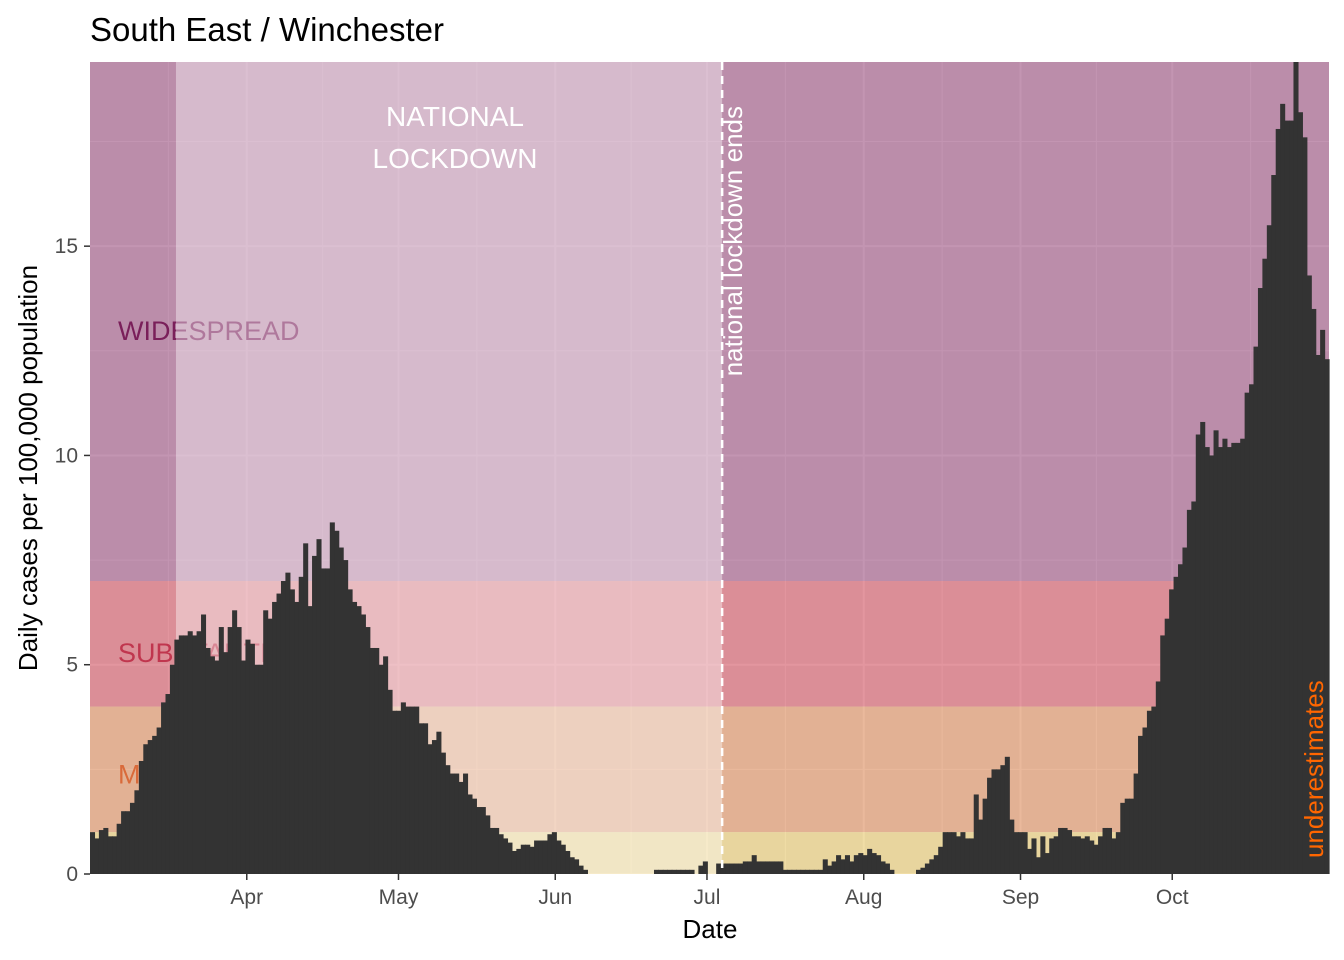 This screenshot has width=1344, height=960. I want to click on x-tick-label: Jun, so click(555, 897).